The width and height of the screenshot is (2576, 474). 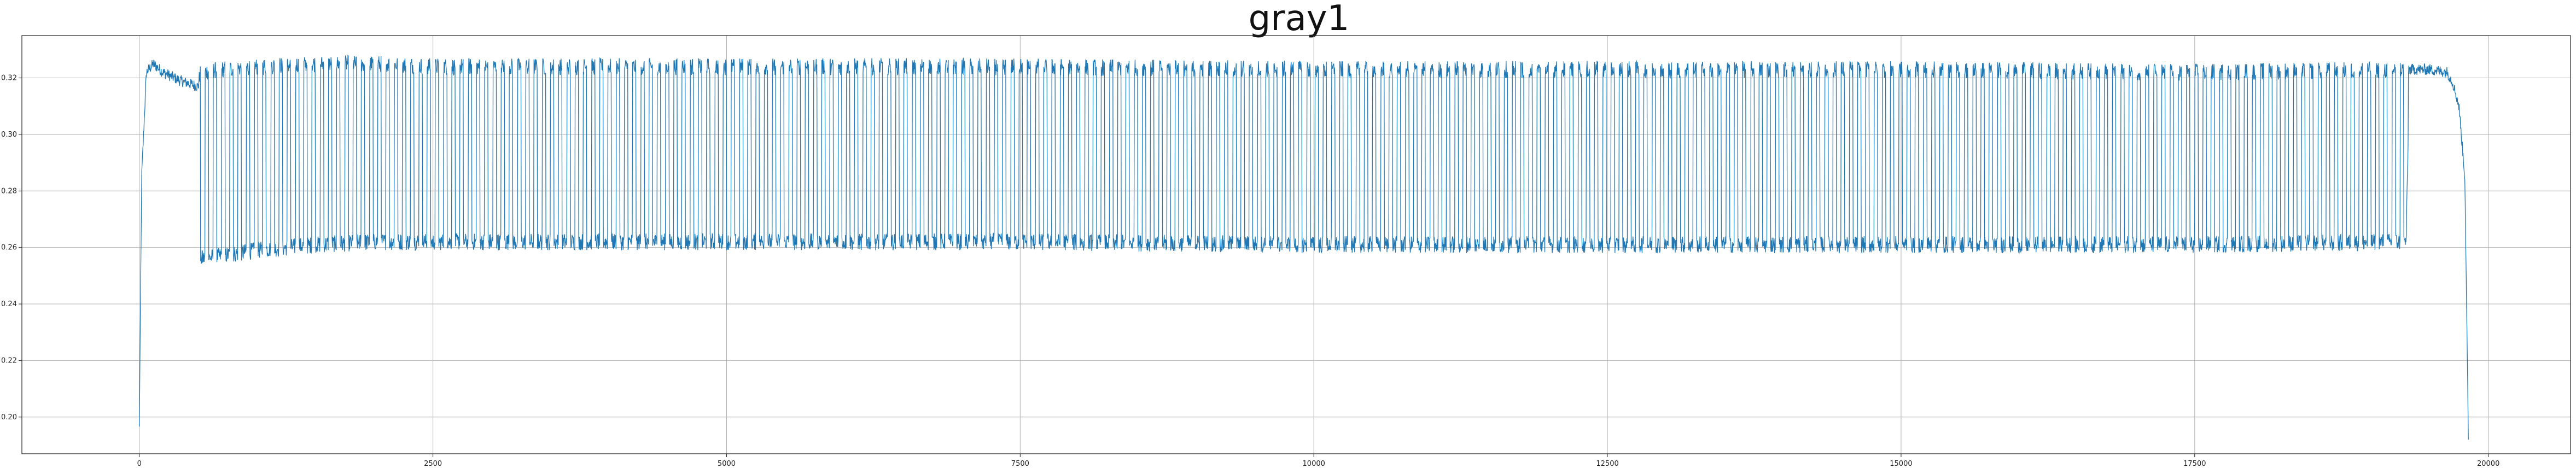 I want to click on y-axis: 0.20 0.22 0.24 0.26 0.28 0.30 0.32, so click(x=11, y=248).